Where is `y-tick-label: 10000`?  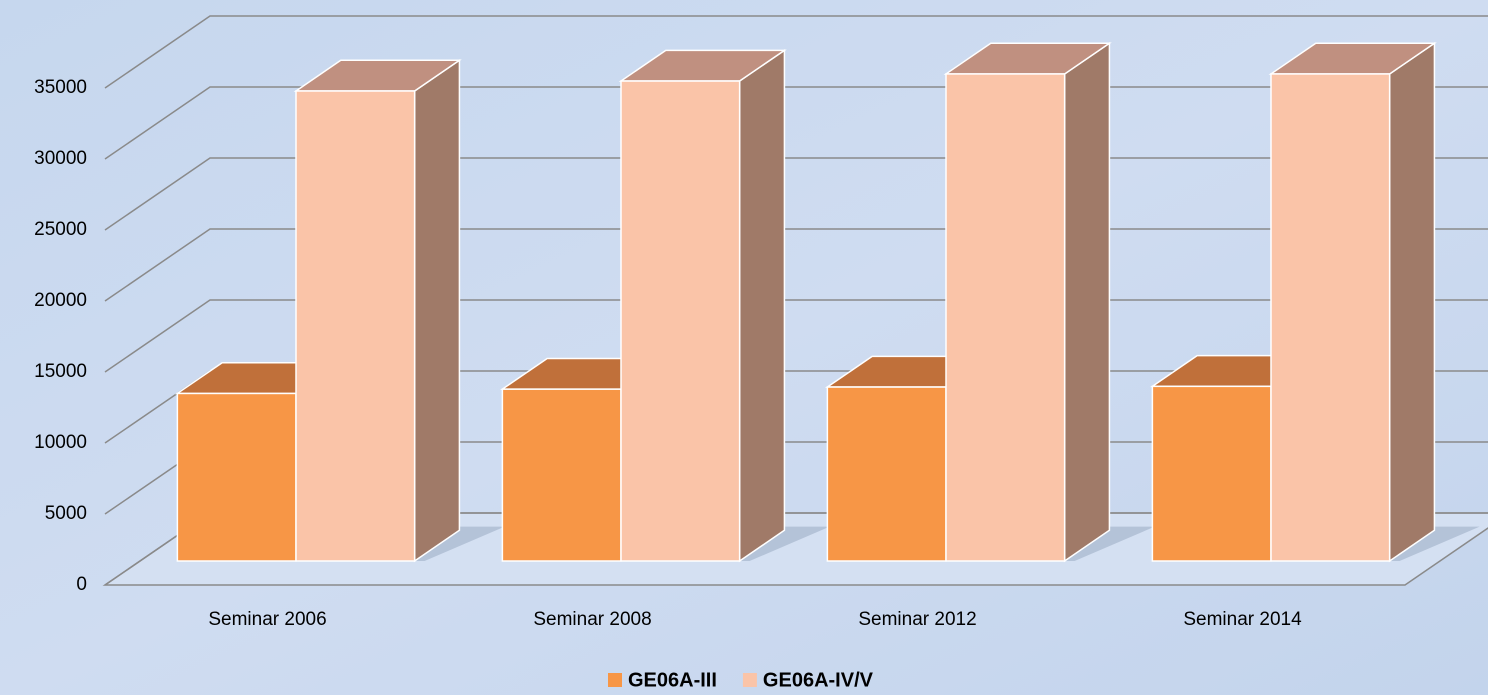 y-tick-label: 10000 is located at coordinates (60, 442).